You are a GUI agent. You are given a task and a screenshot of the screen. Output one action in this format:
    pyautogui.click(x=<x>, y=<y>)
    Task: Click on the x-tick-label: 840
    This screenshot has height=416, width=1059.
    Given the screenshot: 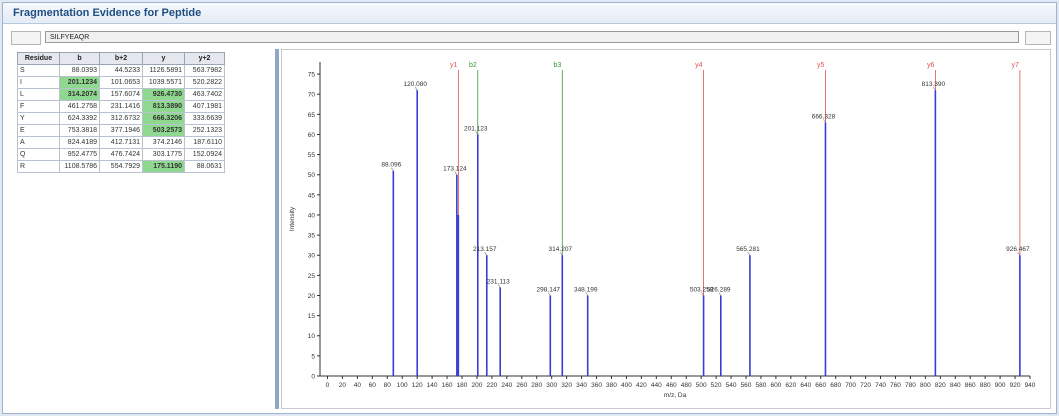 What is the action you would take?
    pyautogui.click(x=955, y=385)
    